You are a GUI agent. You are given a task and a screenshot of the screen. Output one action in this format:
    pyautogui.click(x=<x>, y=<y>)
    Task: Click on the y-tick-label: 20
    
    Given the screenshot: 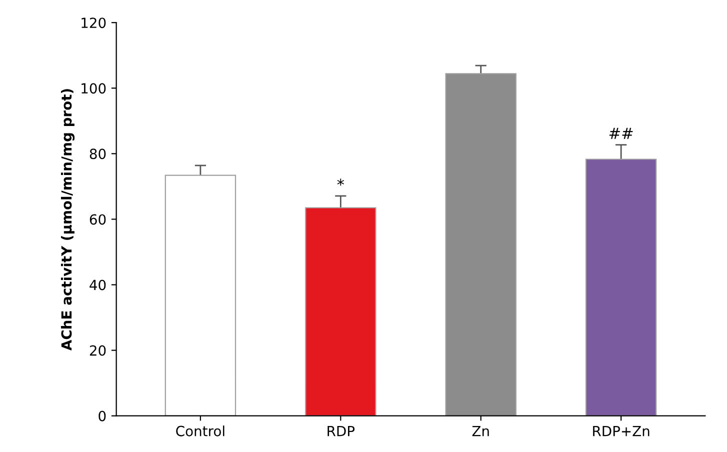 What is the action you would take?
    pyautogui.click(x=98, y=350)
    